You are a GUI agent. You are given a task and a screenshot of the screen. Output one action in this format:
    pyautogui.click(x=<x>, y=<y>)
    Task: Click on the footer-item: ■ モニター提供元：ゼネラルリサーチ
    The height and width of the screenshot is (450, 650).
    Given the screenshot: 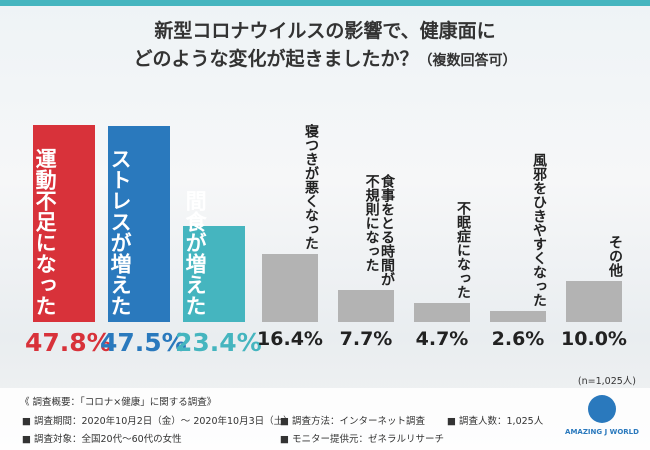 What is the action you would take?
    pyautogui.click(x=362, y=439)
    